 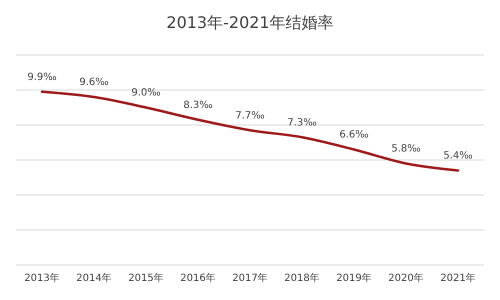 What do you see at coordinates (458, 156) in the screenshot?
I see `data-label: 5.4‰` at bounding box center [458, 156].